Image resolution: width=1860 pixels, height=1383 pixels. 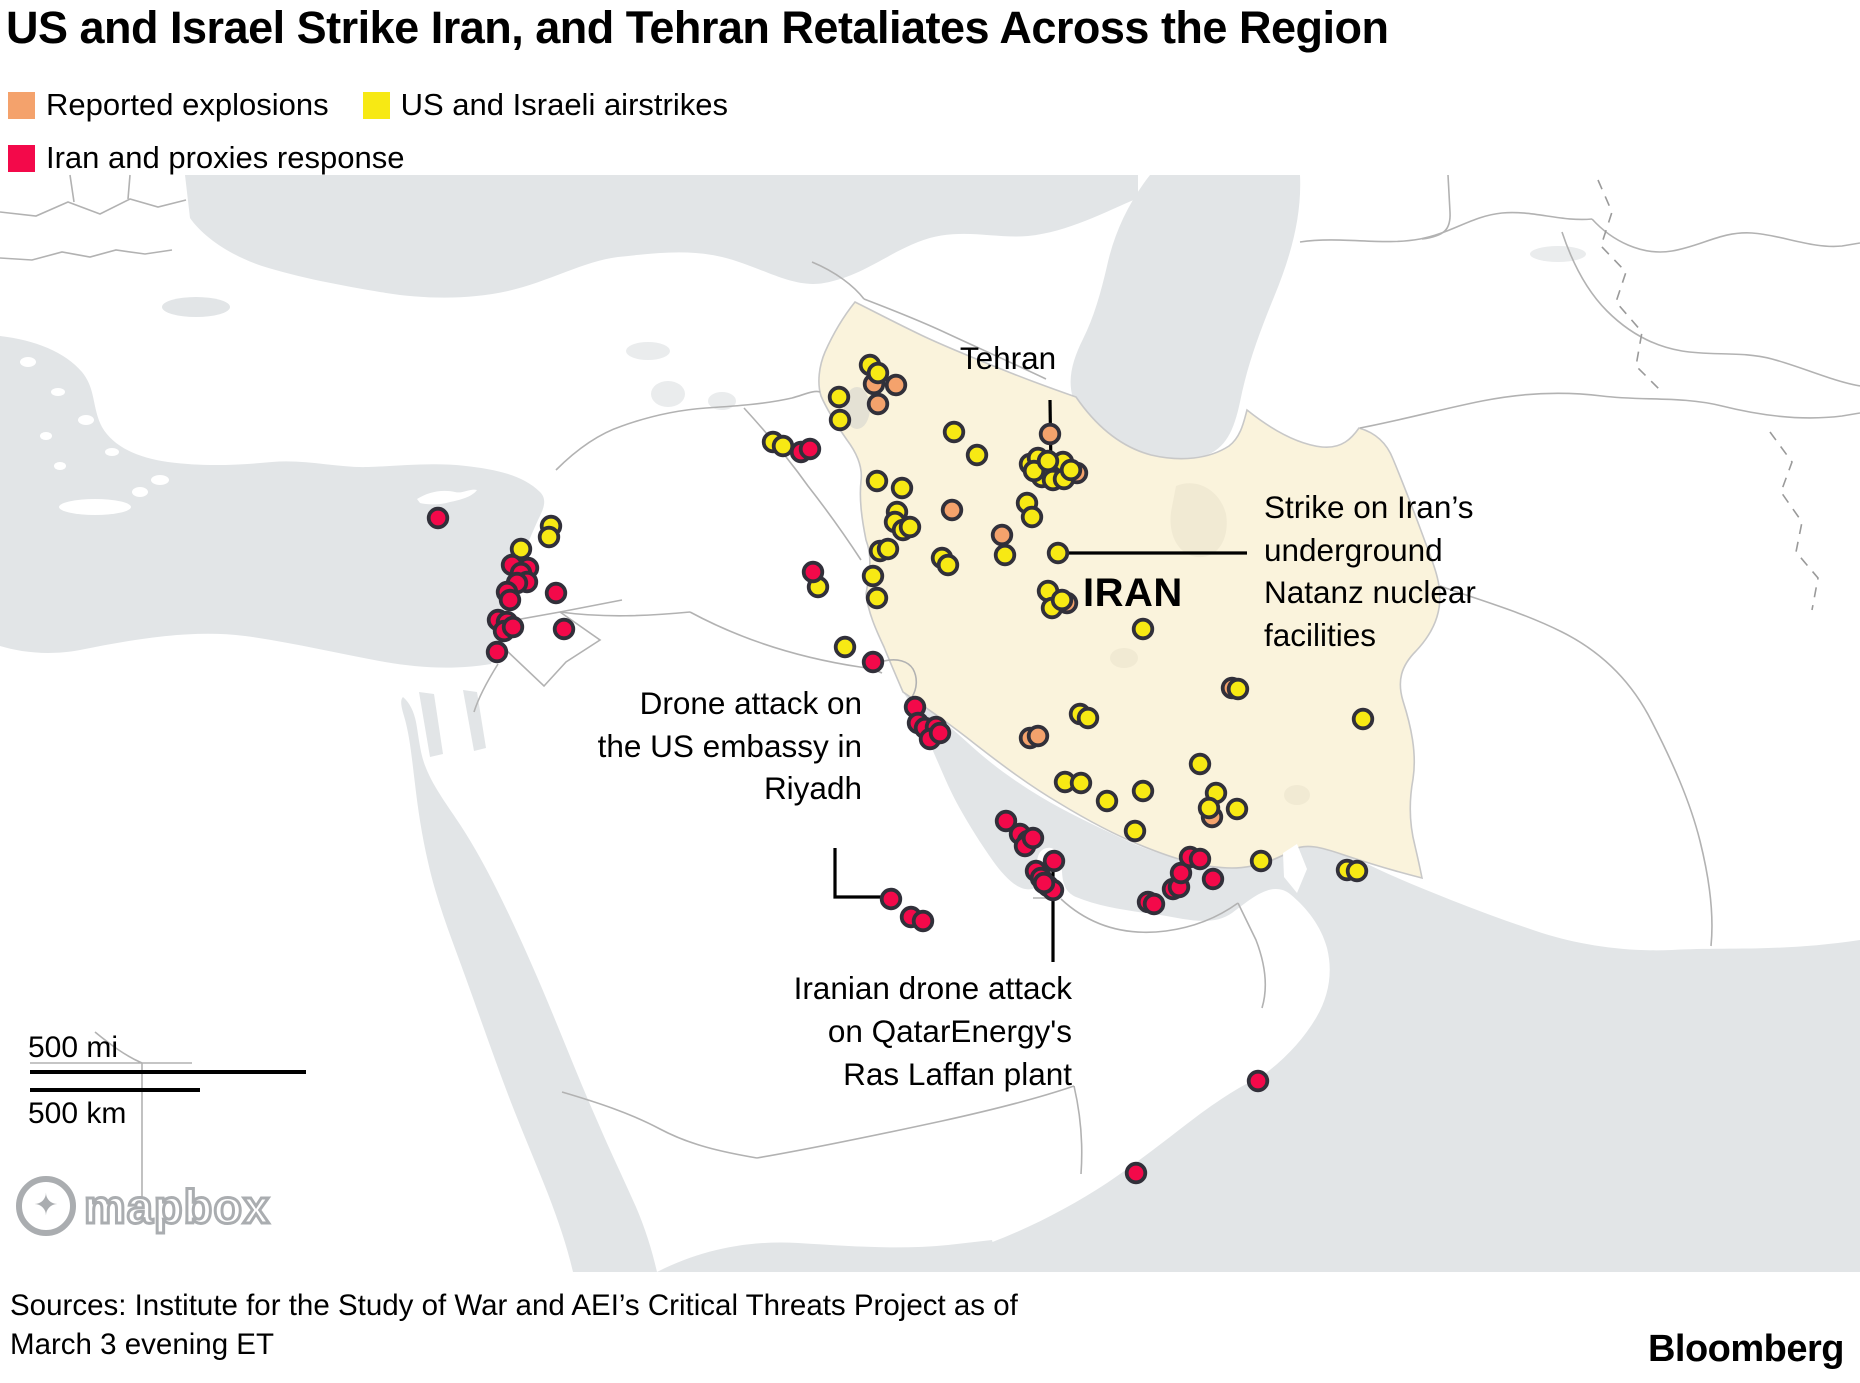 I want to click on mapbox-attribution: ✦ mapbox, so click(x=143, y=1206).